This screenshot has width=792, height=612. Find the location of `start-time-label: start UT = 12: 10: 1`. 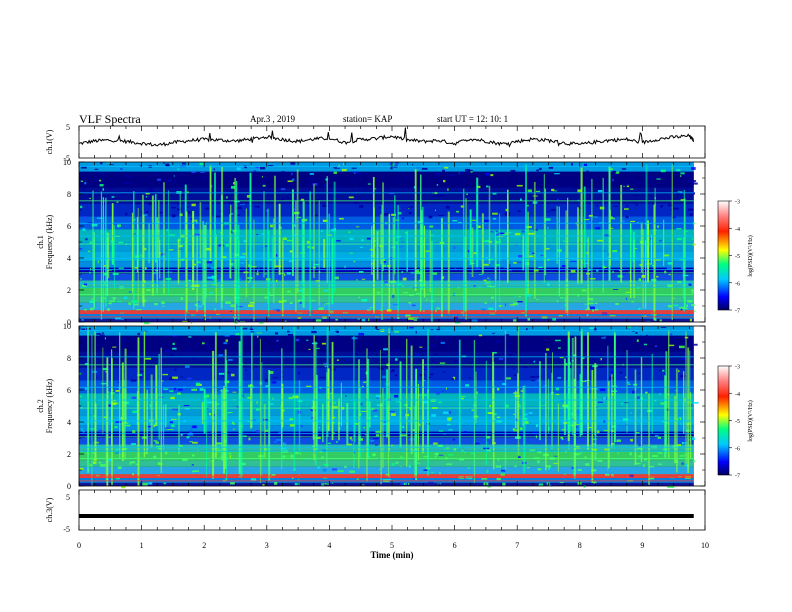

start-time-label: start UT = 12: 10: 1 is located at coordinates (472, 119).